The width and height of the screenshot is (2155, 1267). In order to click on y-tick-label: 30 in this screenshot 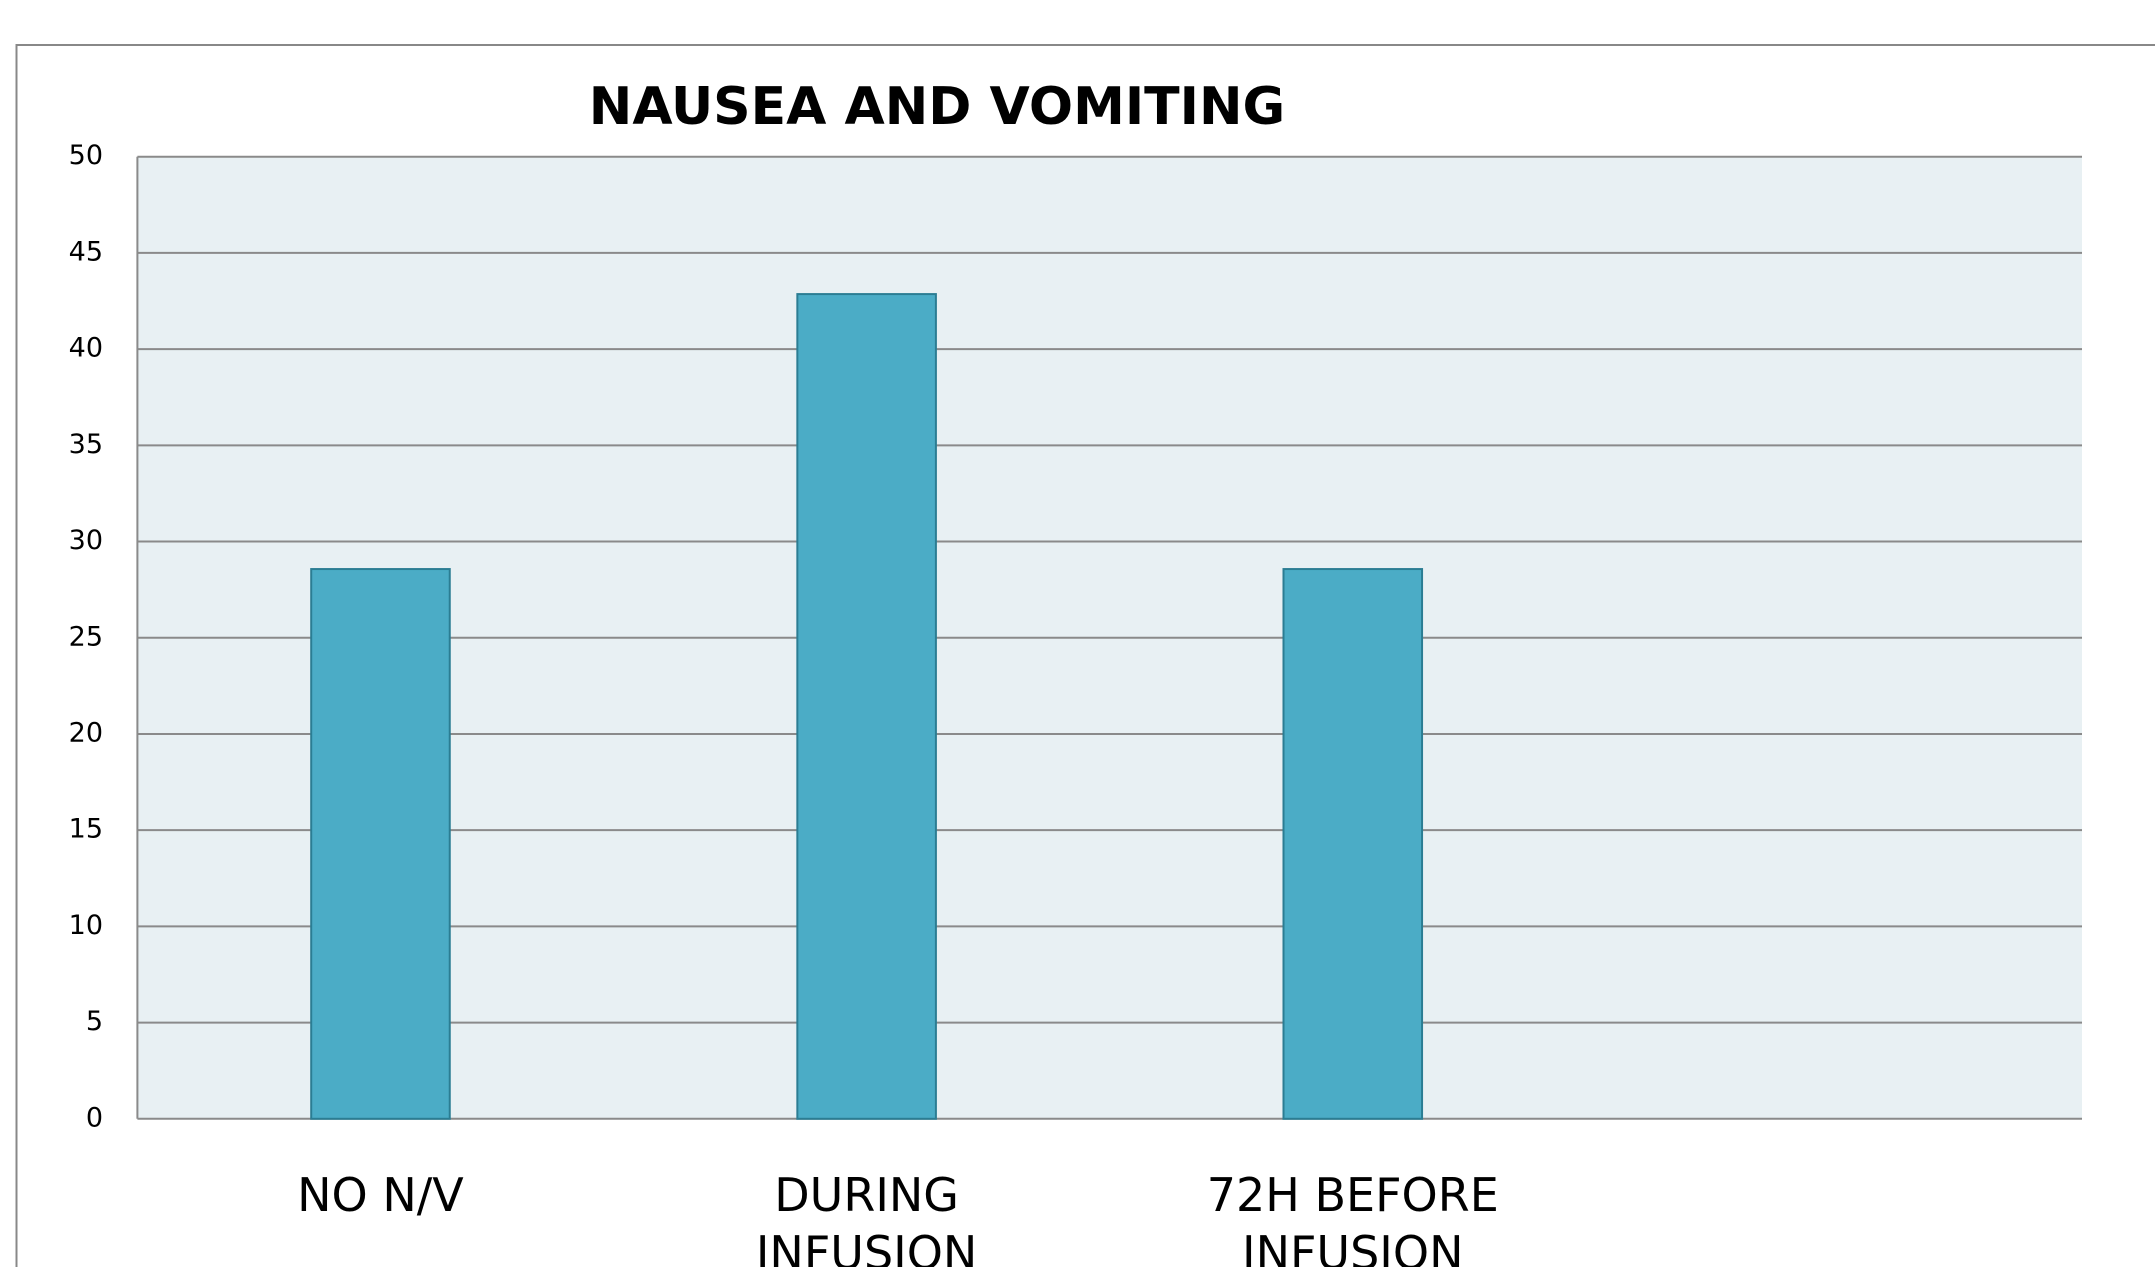, I will do `click(86, 540)`.